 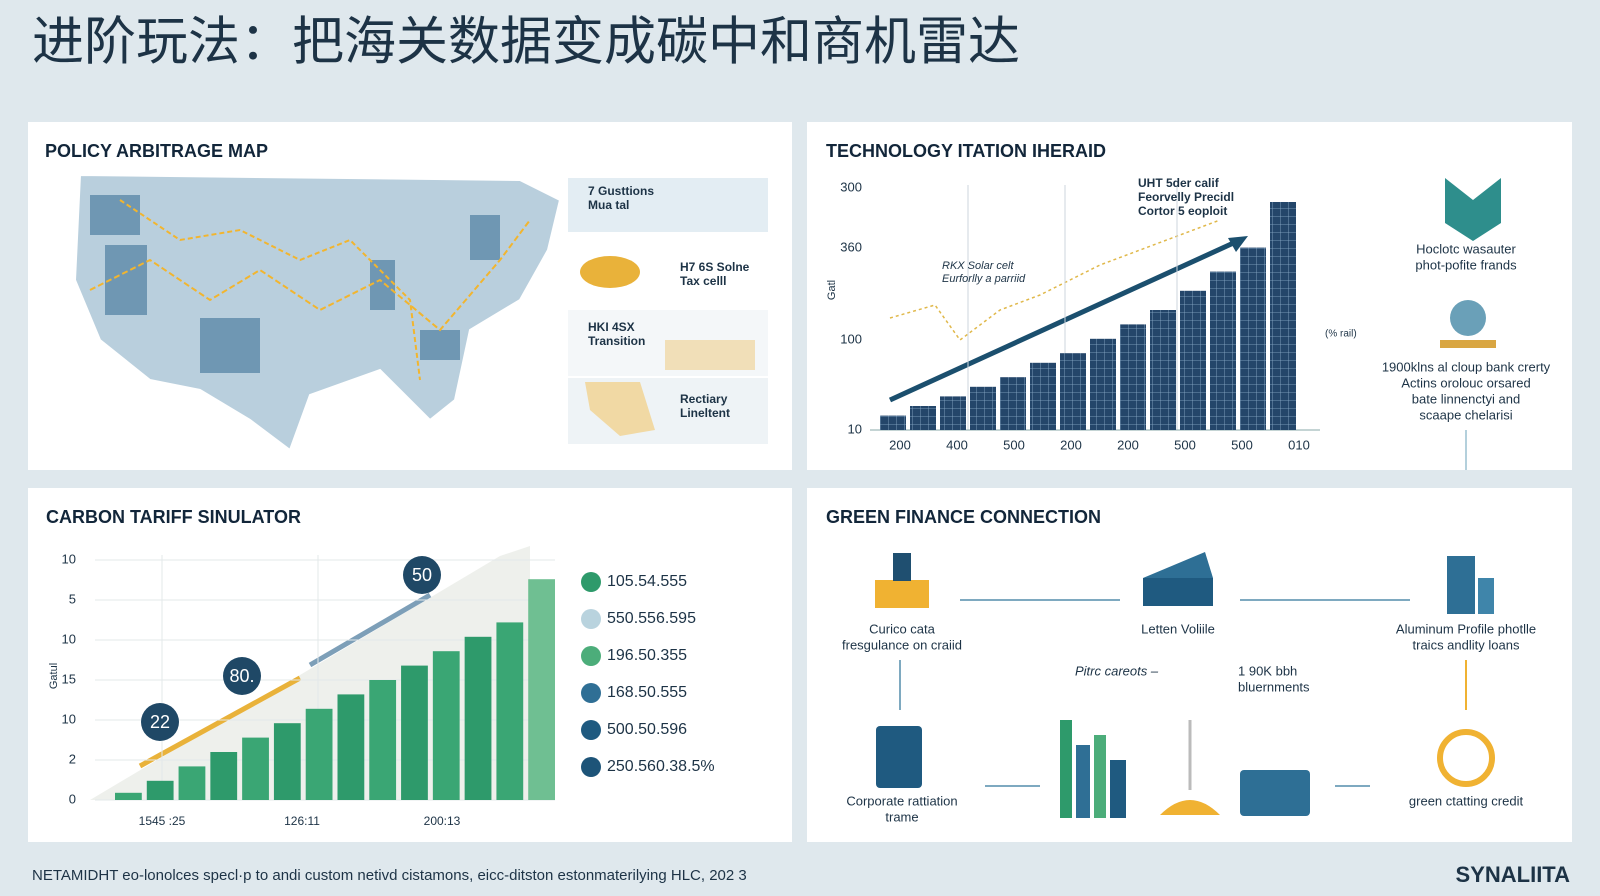 I want to click on y-tick-label: 5, so click(x=72, y=598).